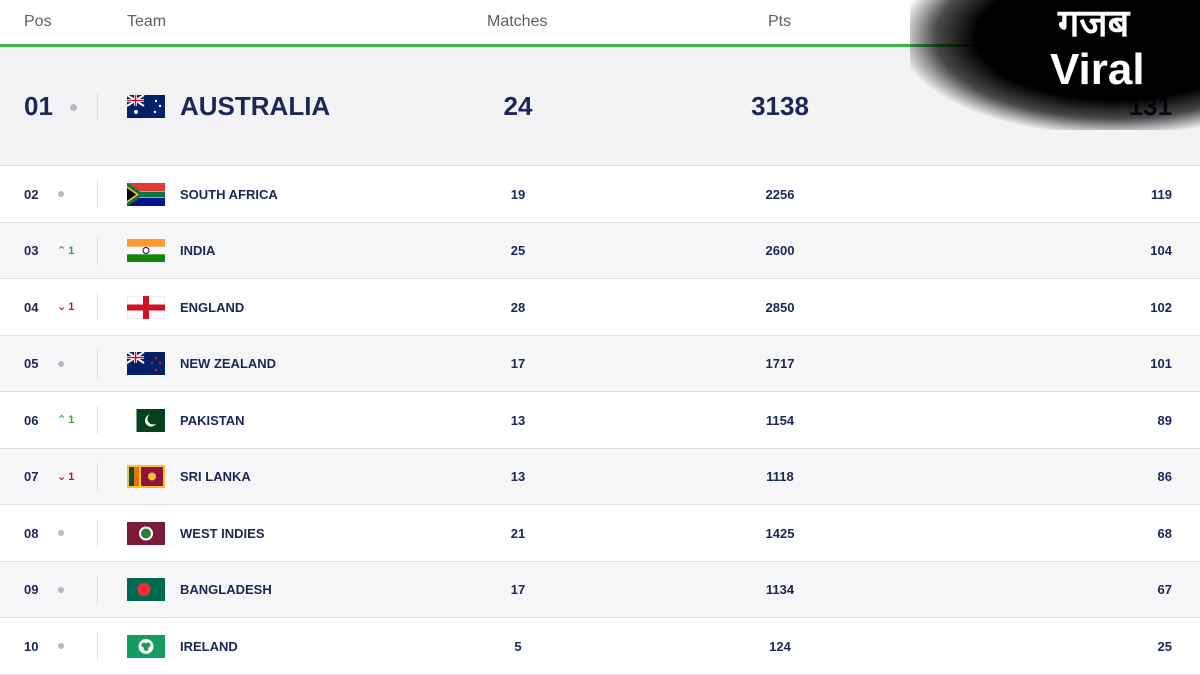 The image size is (1200, 675). Describe the element at coordinates (600, 589) in the screenshot. I see `table-row: 09 BANGLADESH 17 1134 67` at that location.